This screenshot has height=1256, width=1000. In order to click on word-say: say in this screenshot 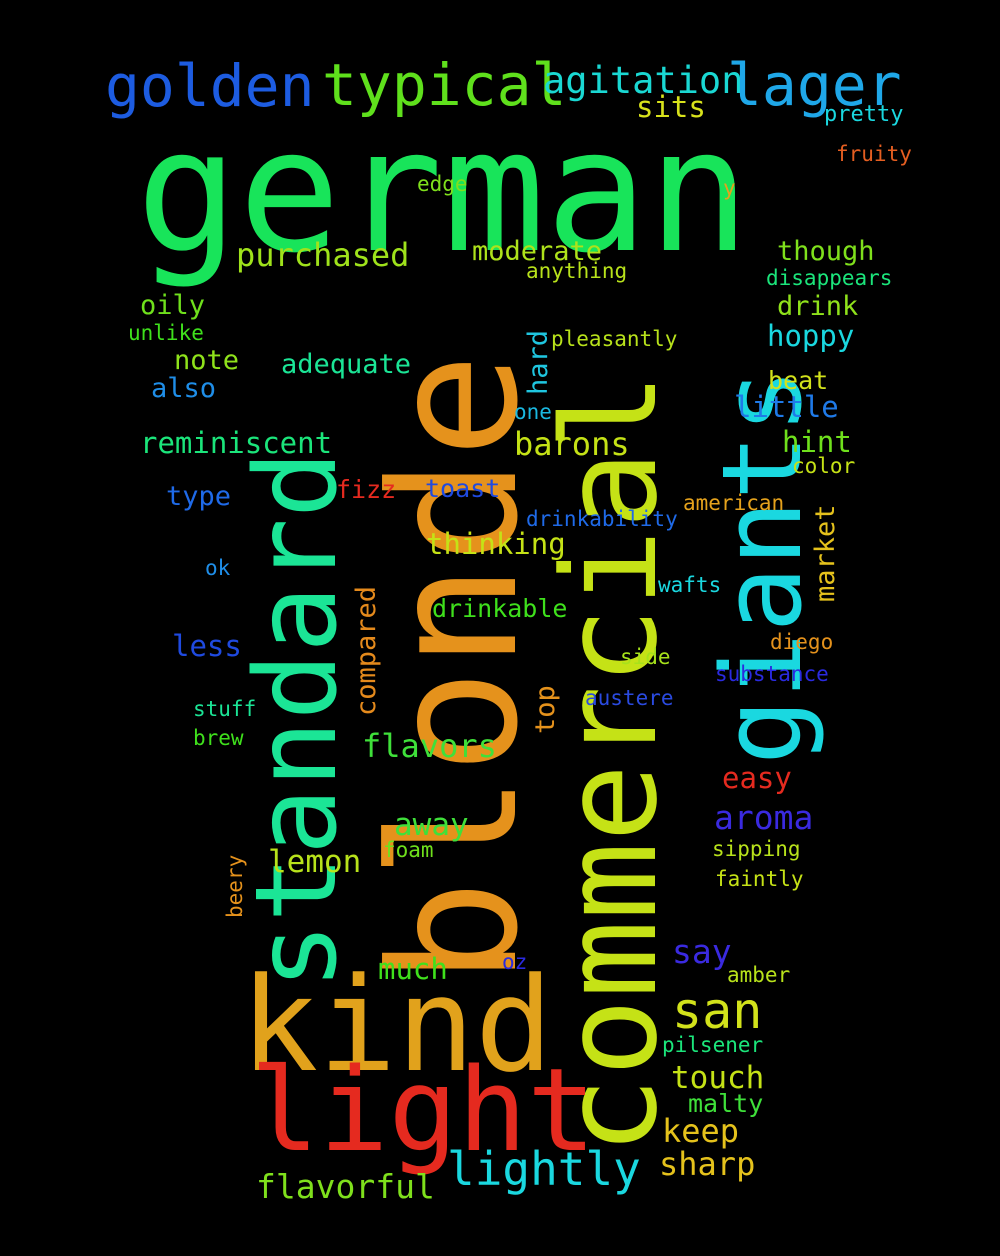, I will do `click(702, 951)`.